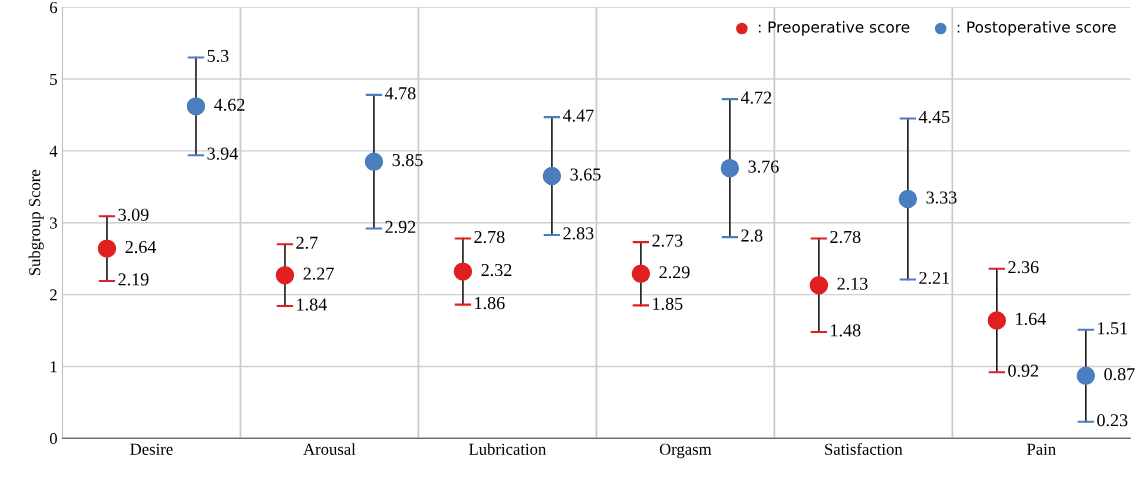  I want to click on y-tick-label: 1, so click(53, 367).